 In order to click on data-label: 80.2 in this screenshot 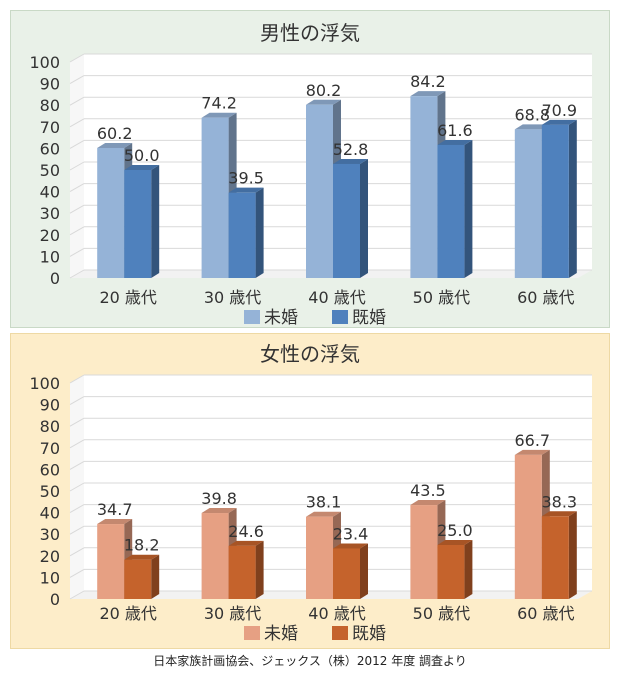, I will do `click(324, 90)`.